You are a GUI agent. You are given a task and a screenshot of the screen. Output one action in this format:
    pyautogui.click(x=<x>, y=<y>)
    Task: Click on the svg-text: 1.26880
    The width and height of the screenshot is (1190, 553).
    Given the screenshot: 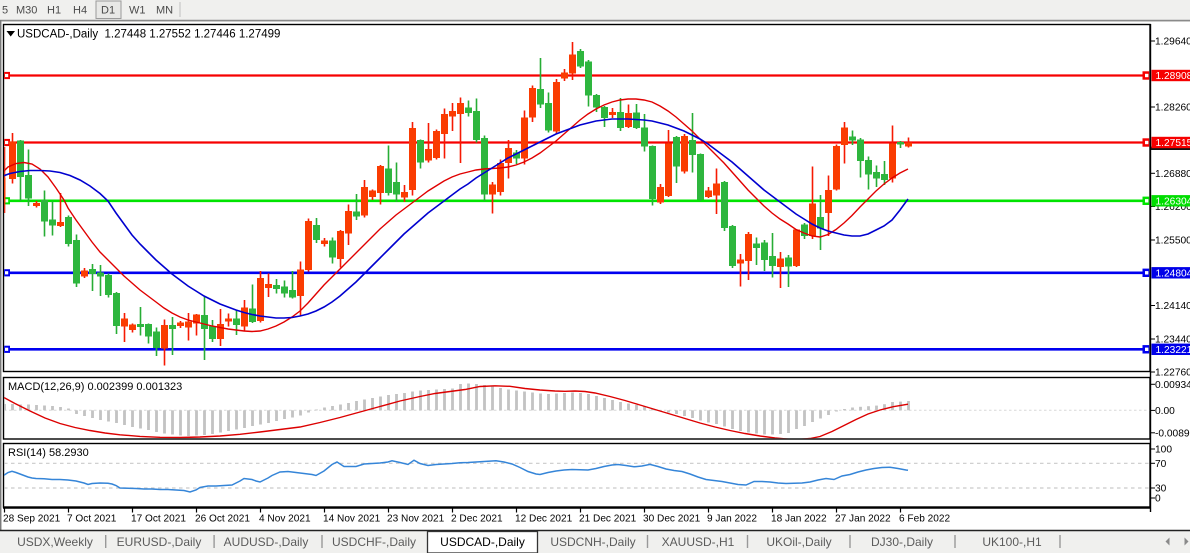 What is the action you would take?
    pyautogui.click(x=1172, y=174)
    